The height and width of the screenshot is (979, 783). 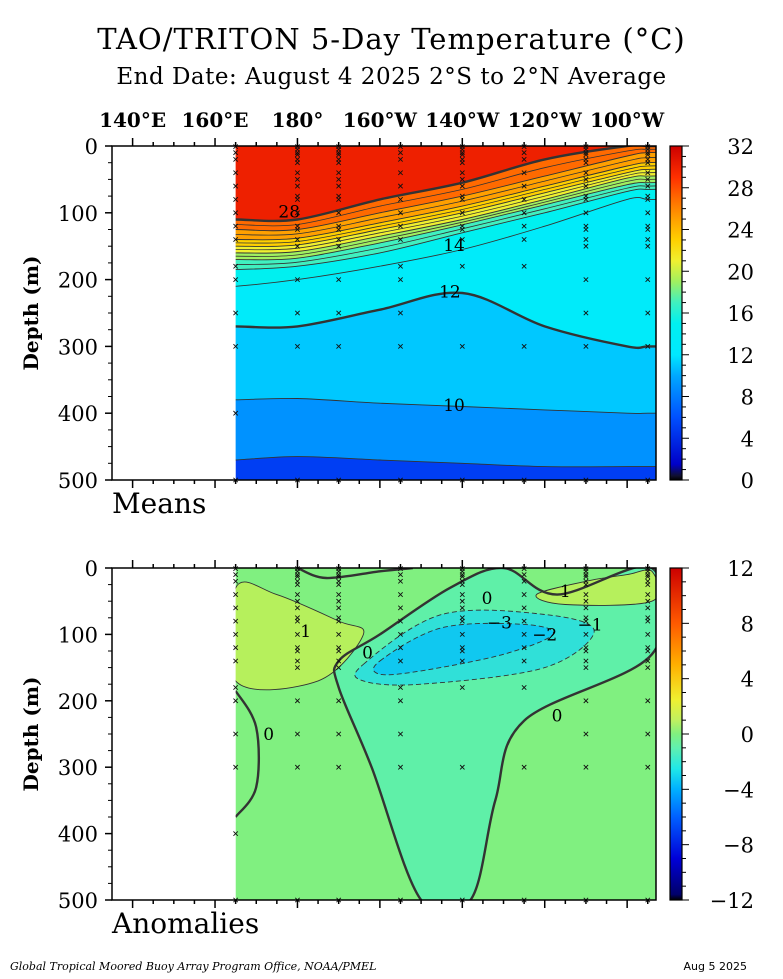 What do you see at coordinates (487, 599) in the screenshot?
I see `anomaly-contour-label: 0` at bounding box center [487, 599].